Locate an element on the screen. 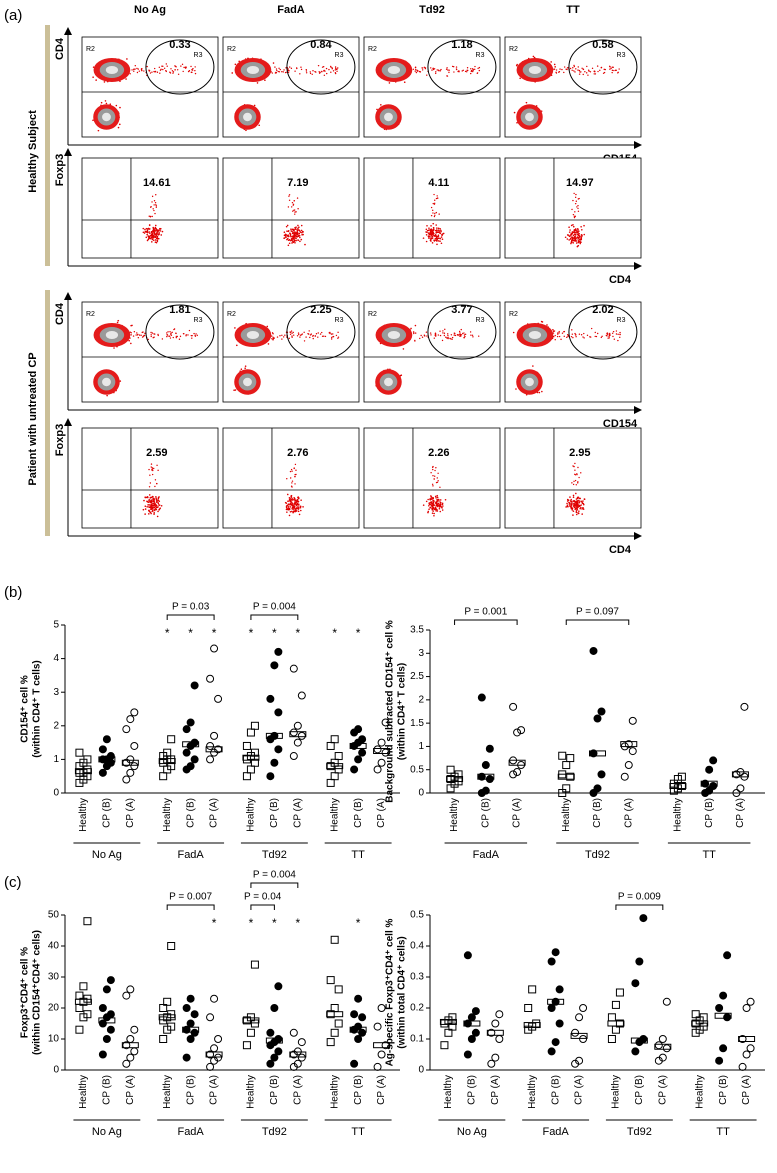 The image size is (777, 1173). y-axis-label: Foxp3 is located at coordinates (60, 440).